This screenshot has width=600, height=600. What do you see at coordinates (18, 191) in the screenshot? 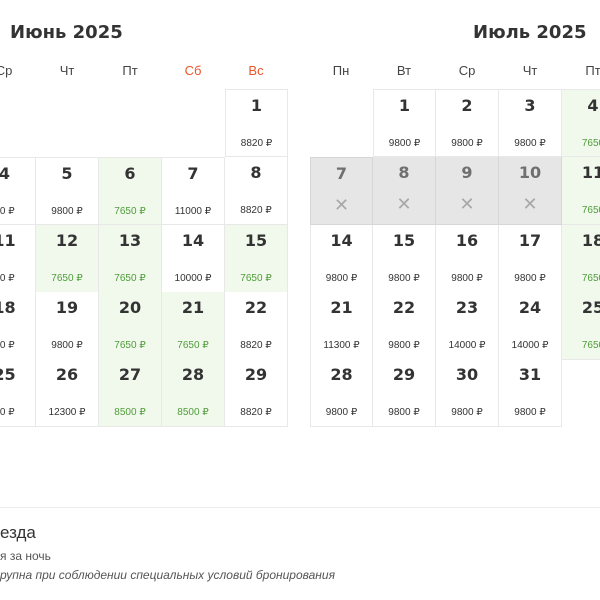
I see `calendar-day: 4 00 ₽` at bounding box center [18, 191].